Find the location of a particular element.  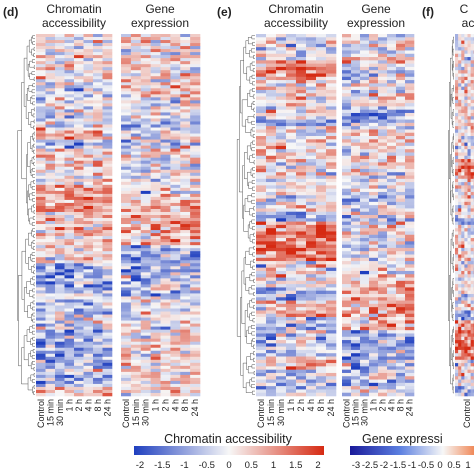

timepoint-label: 4 h is located at coordinates (175, 405).